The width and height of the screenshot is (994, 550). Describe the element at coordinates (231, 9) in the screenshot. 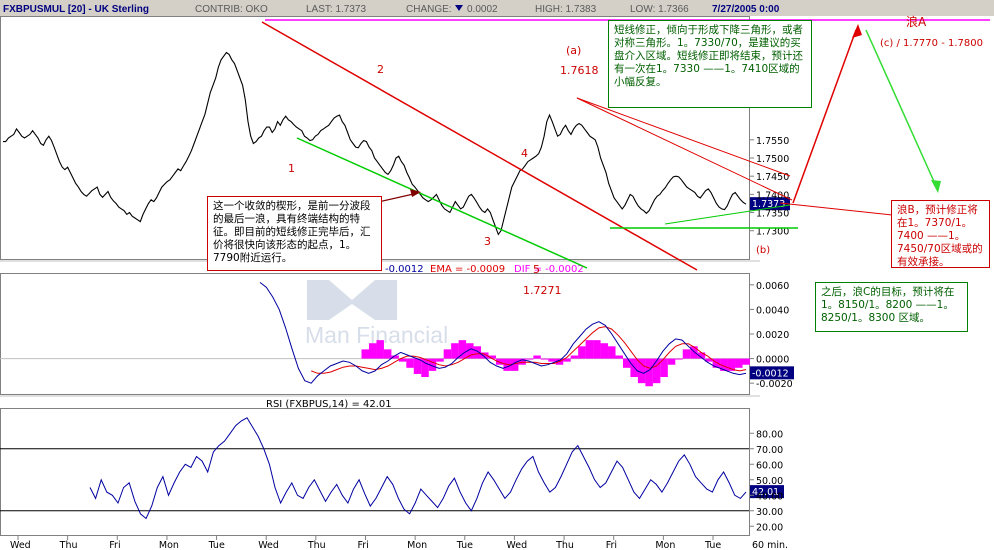

I see `contrib-label: CONTRIB: OKO` at that location.